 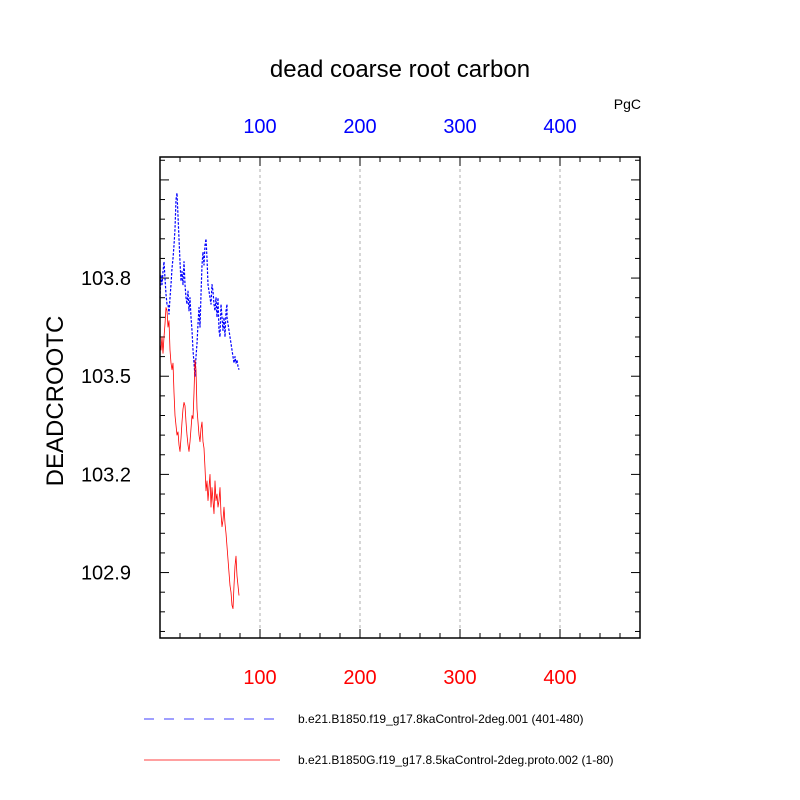 I want to click on x-top-tick-label: 100, so click(x=259, y=127).